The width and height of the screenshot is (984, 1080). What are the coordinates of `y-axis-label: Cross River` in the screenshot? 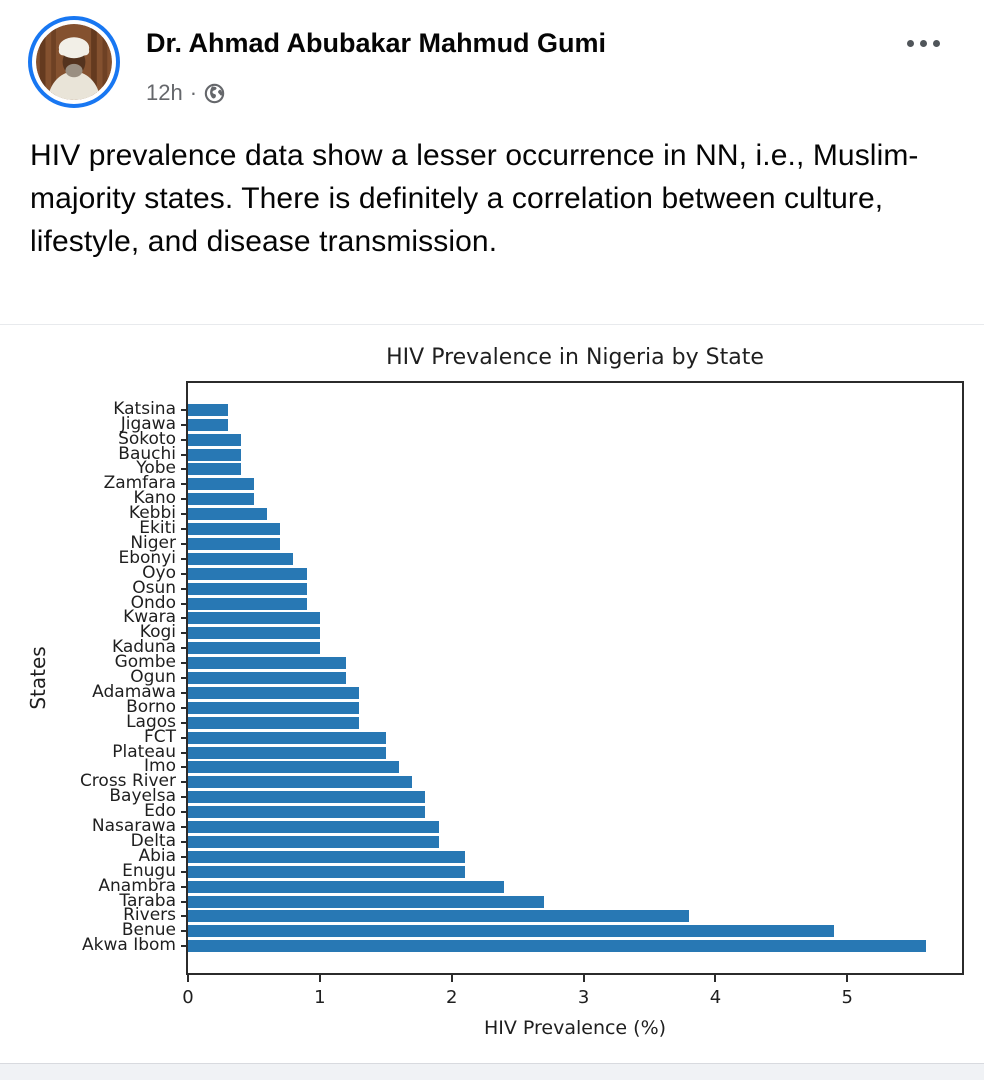 It's located at (127, 781).